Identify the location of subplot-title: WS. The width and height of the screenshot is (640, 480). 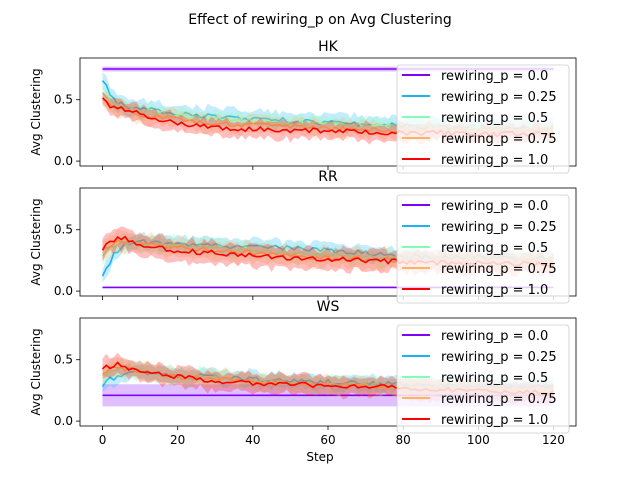
(328, 307).